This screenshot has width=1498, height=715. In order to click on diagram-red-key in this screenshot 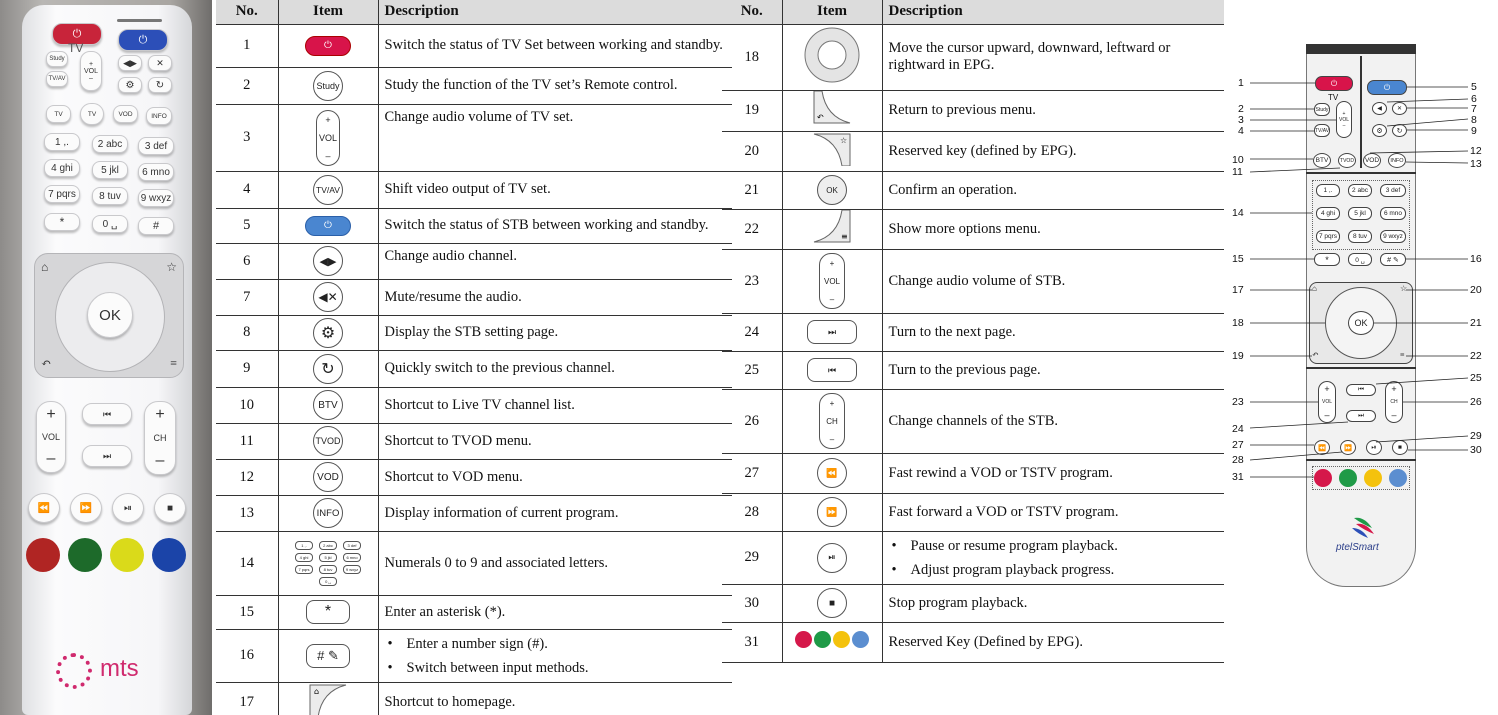, I will do `click(1323, 478)`.